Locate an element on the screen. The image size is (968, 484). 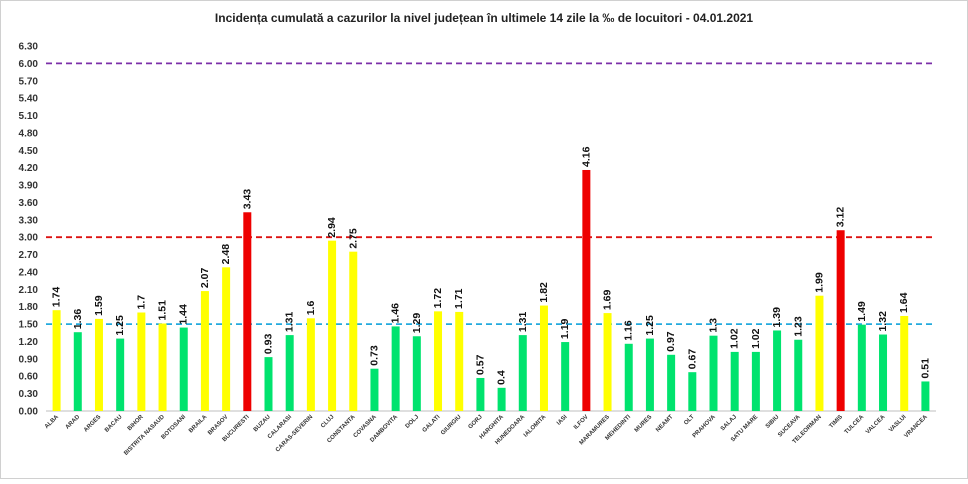
data-label: 1.39 is located at coordinates (777, 317).